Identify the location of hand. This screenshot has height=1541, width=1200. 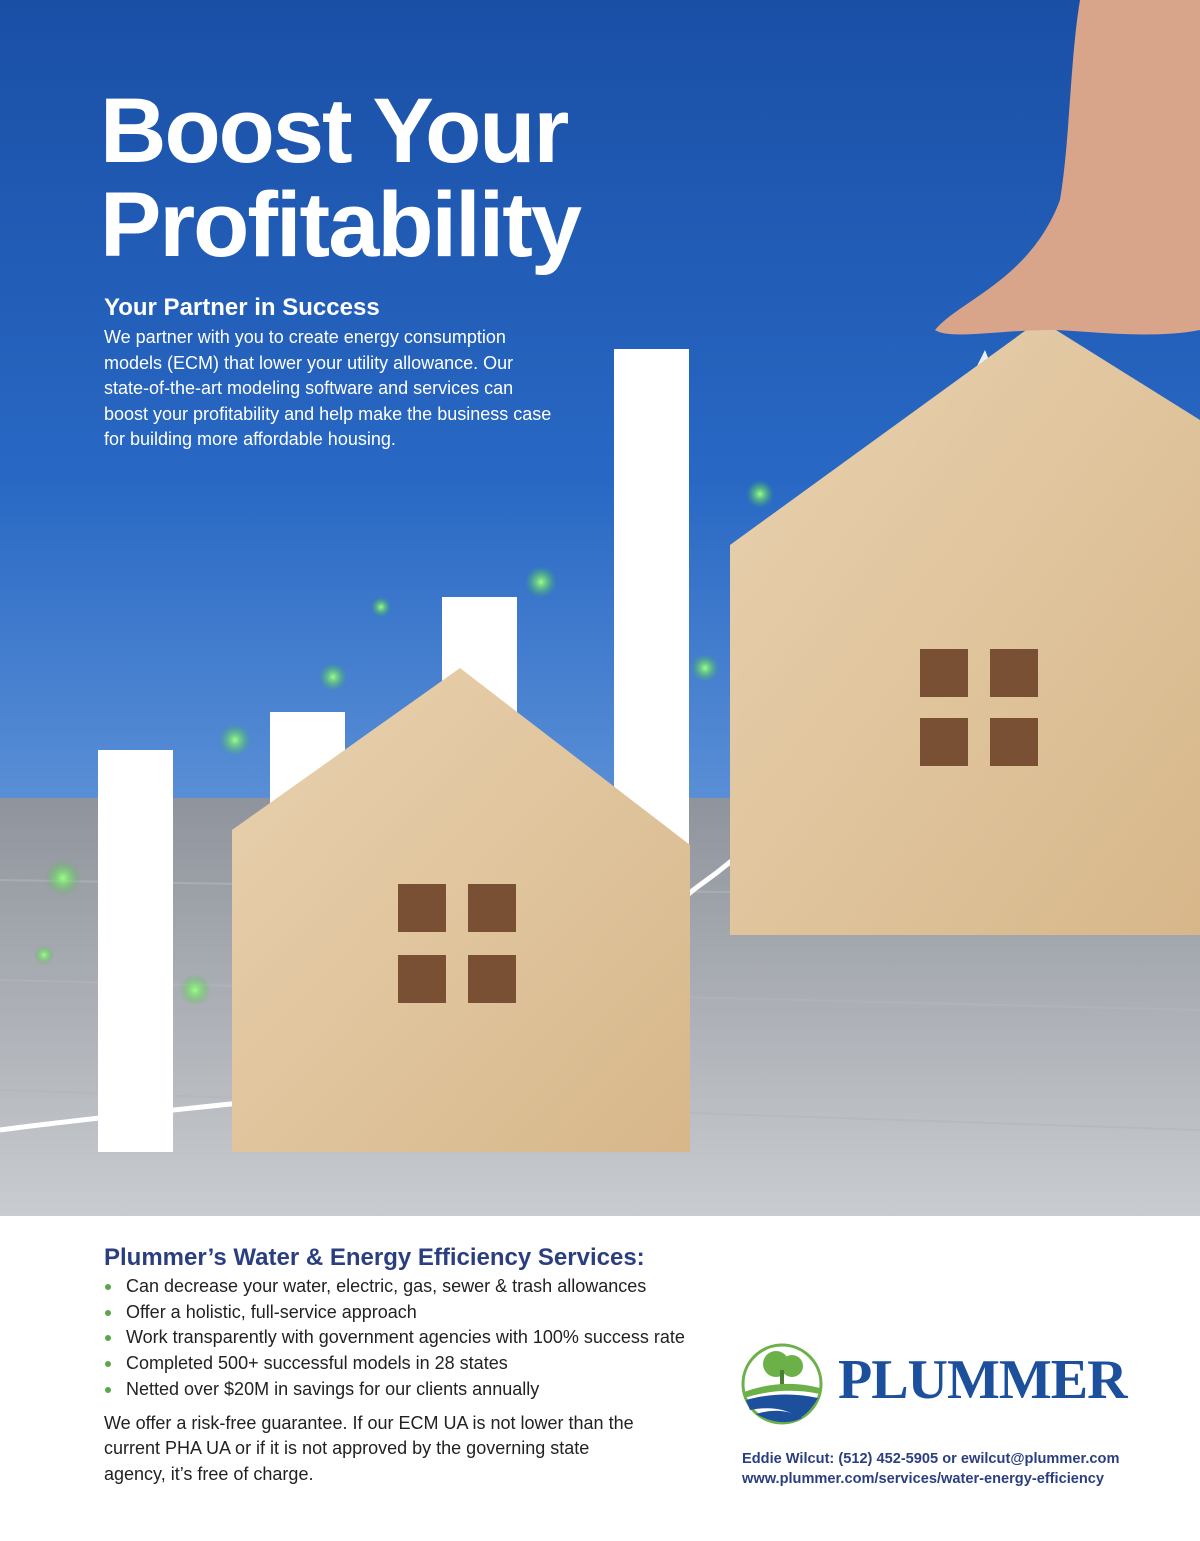
(1067, 167).